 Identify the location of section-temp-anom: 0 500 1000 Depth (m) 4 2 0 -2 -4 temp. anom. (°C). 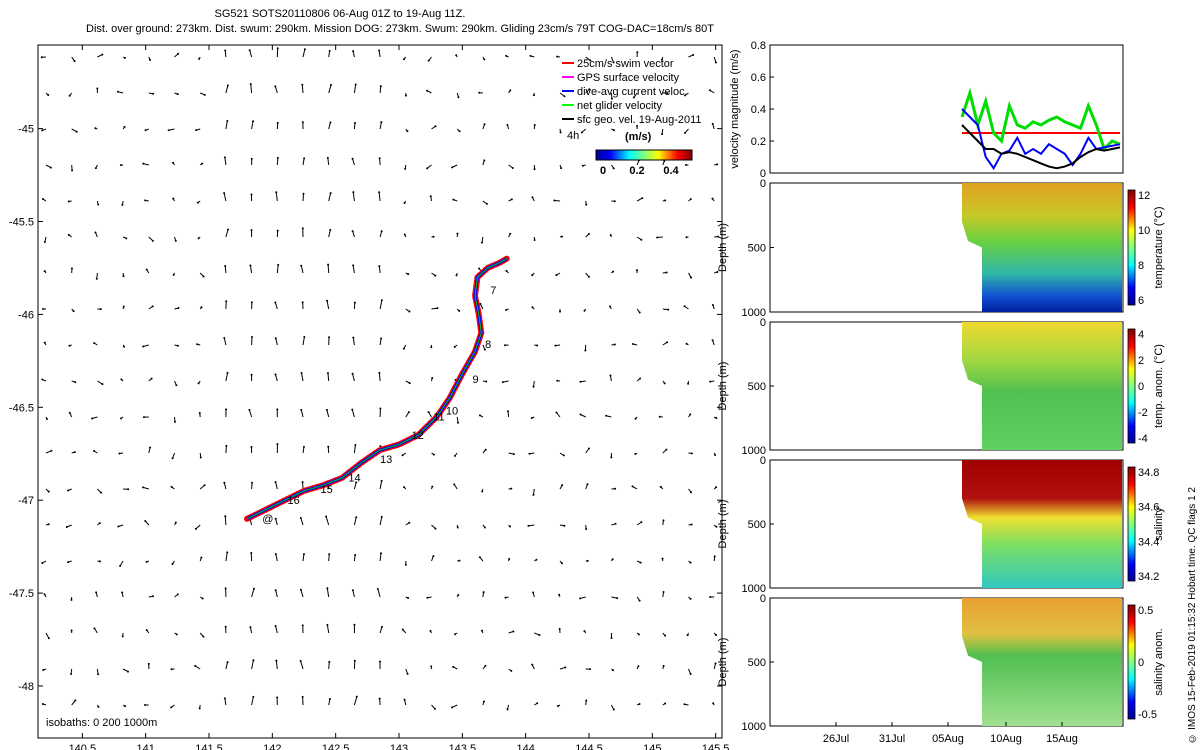
(941, 387).